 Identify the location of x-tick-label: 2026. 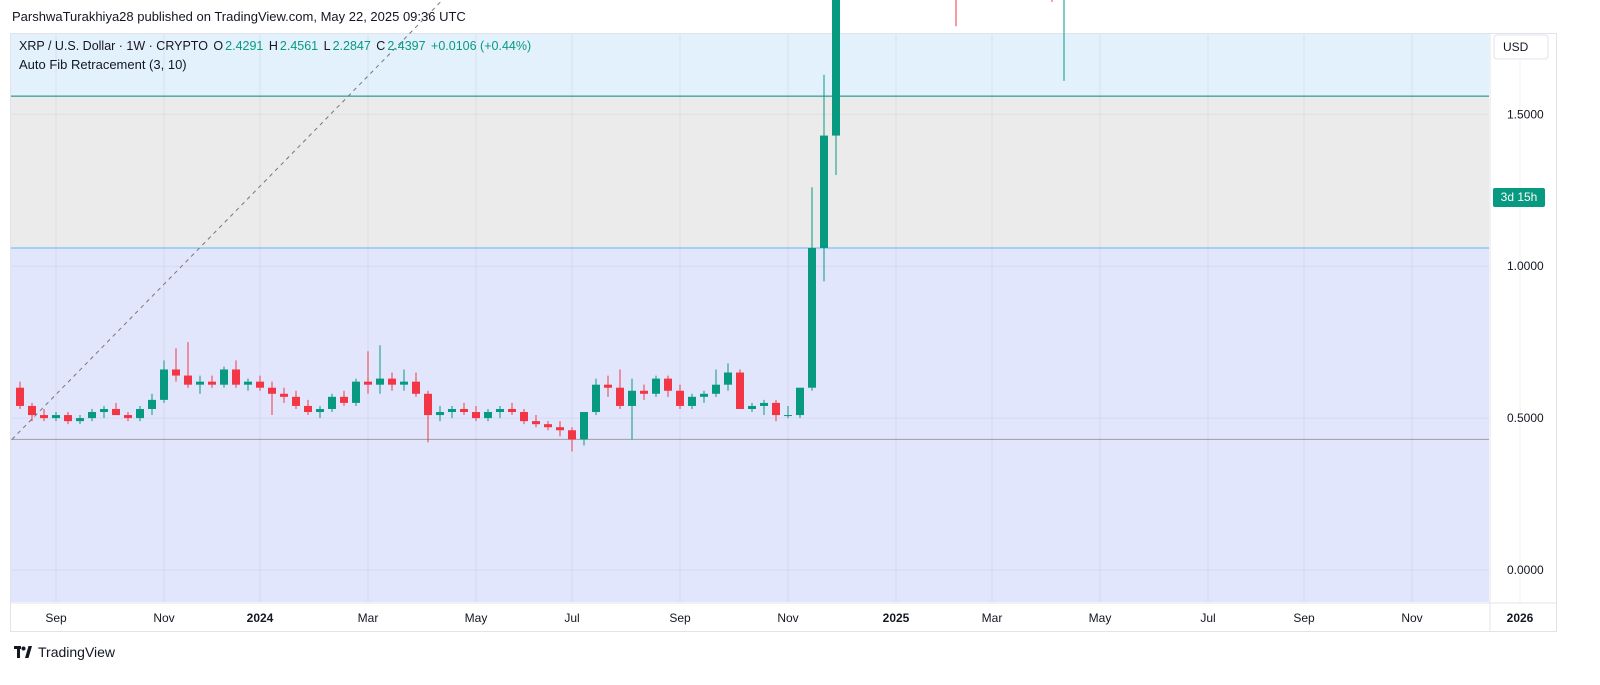
(1520, 618).